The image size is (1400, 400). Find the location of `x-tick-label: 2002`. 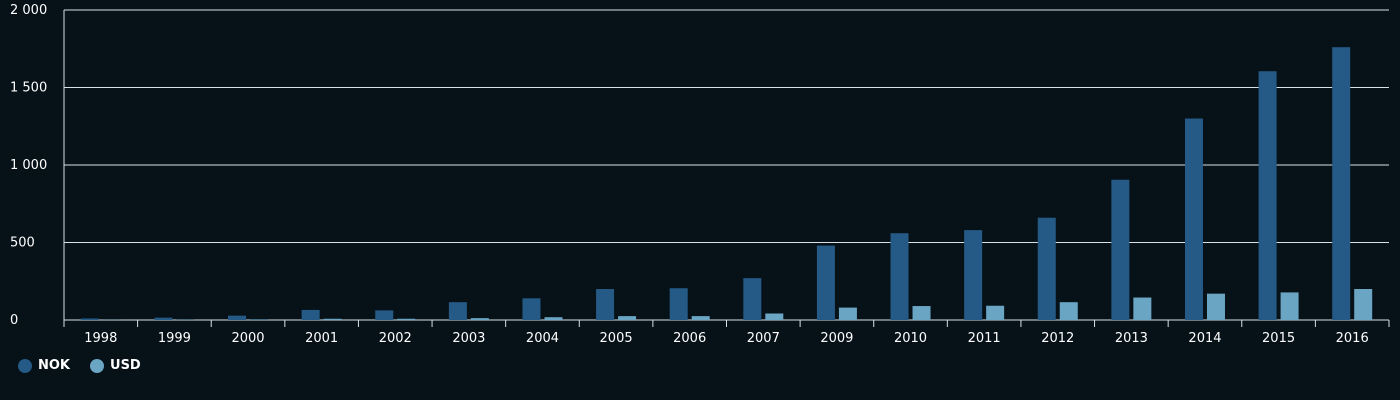

x-tick-label: 2002 is located at coordinates (395, 338).